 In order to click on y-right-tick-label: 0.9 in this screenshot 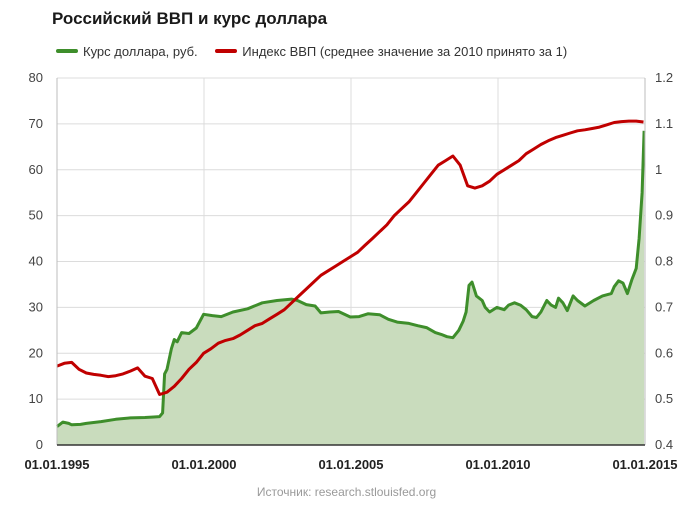, I will do `click(664, 215)`.